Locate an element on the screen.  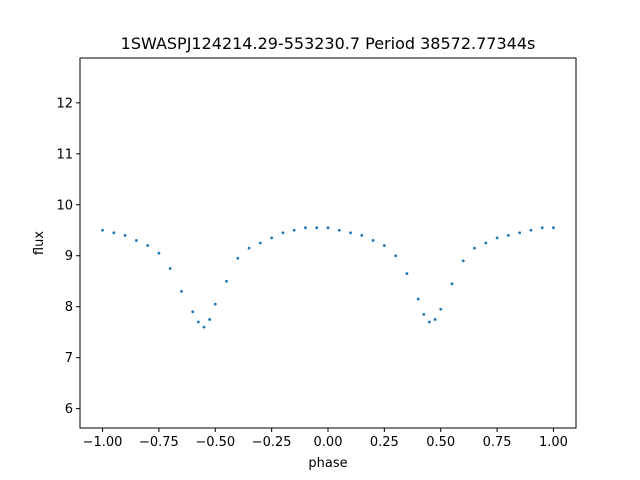
y-tick-label: 12 is located at coordinates (64, 103).